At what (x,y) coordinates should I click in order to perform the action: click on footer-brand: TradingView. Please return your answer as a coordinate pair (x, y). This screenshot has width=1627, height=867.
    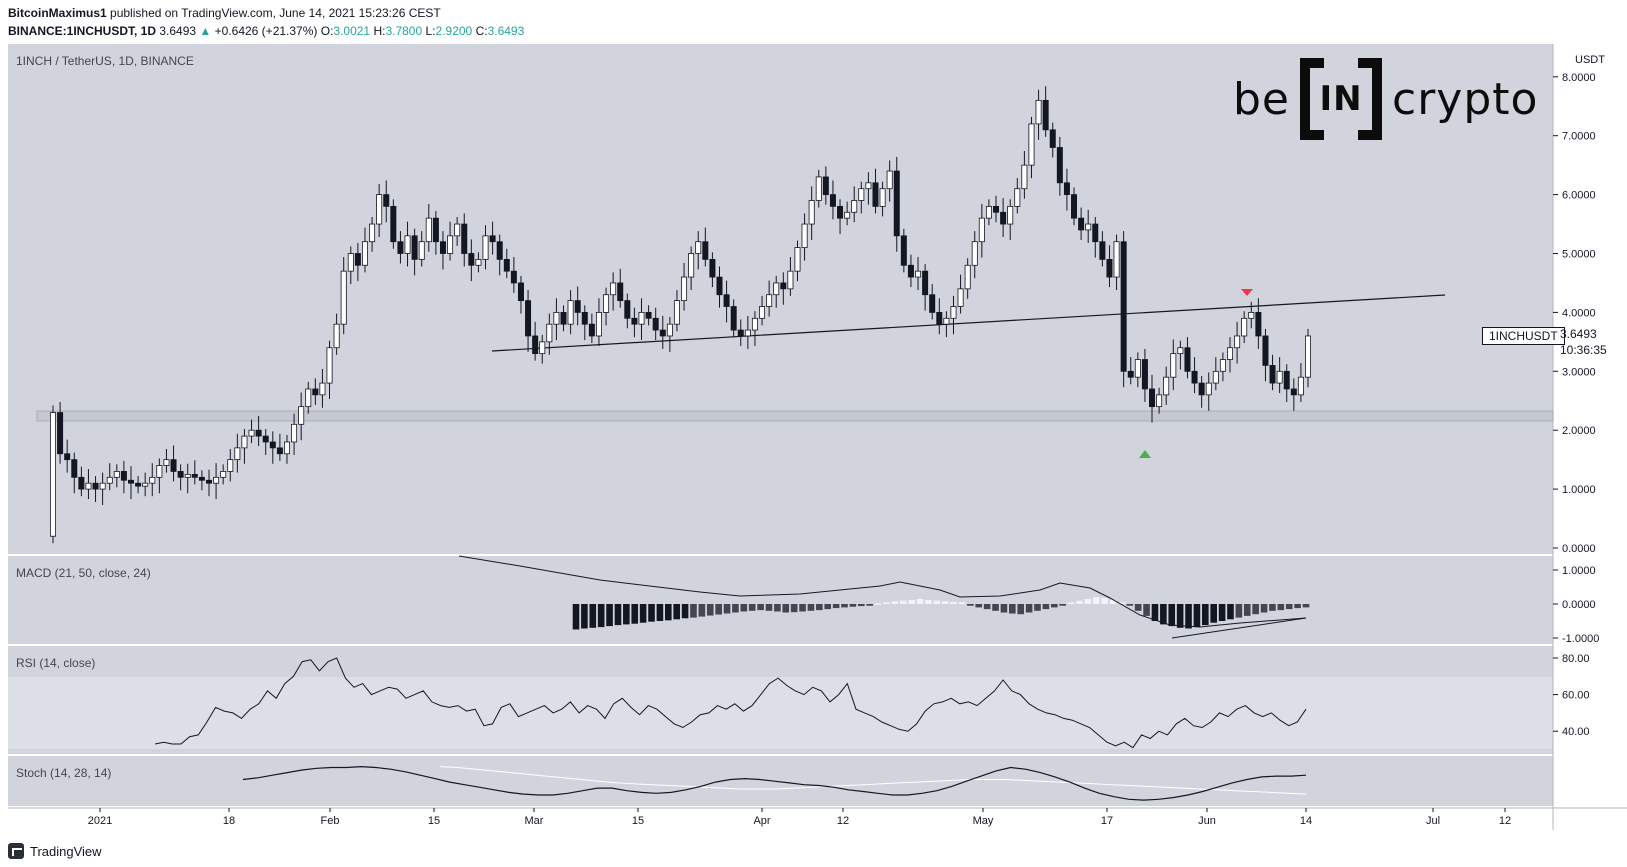
    Looking at the image, I should click on (66, 851).